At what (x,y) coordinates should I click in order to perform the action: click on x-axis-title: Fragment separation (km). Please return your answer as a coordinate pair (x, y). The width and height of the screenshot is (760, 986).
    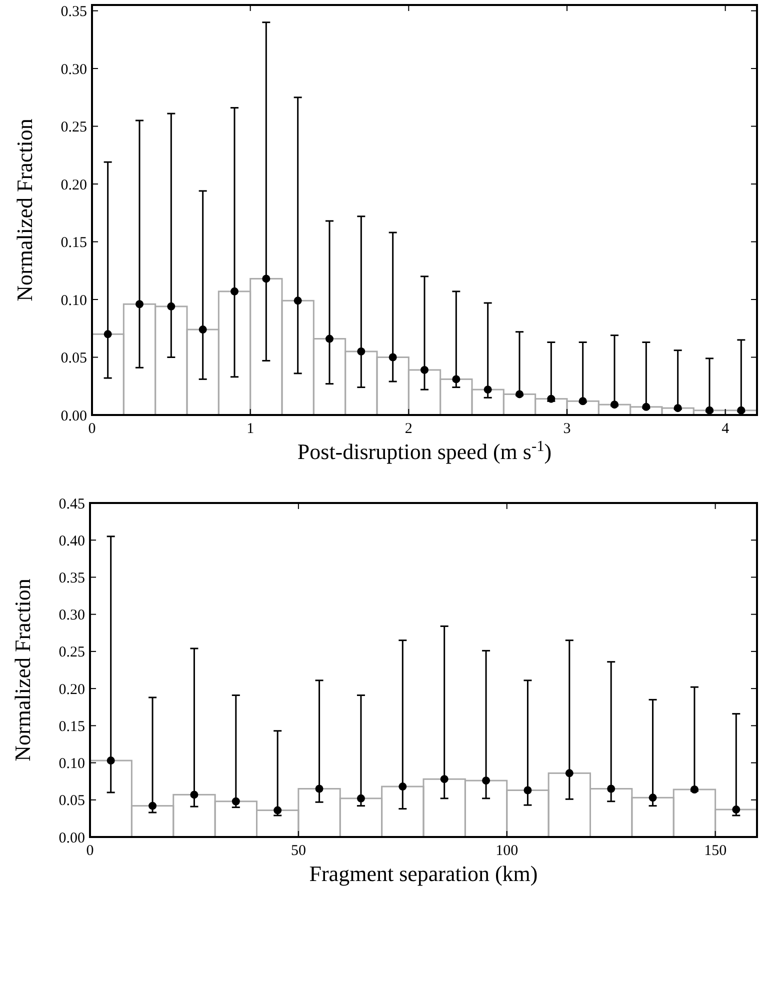
    Looking at the image, I should click on (423, 873).